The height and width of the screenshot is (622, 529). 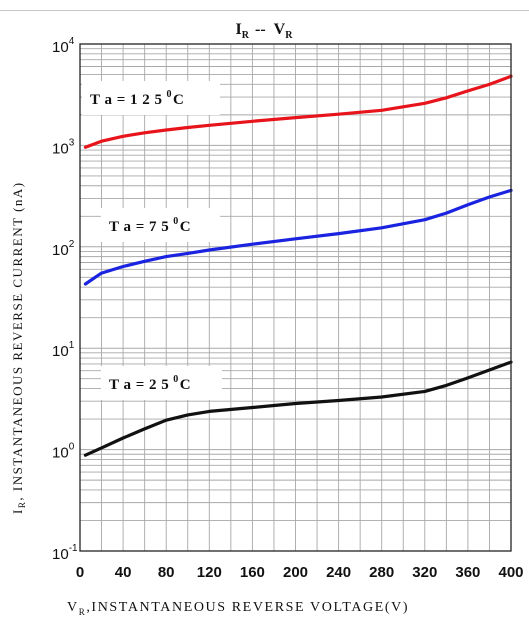 I want to click on y-axis-label-sub: R, so click(x=22, y=505).